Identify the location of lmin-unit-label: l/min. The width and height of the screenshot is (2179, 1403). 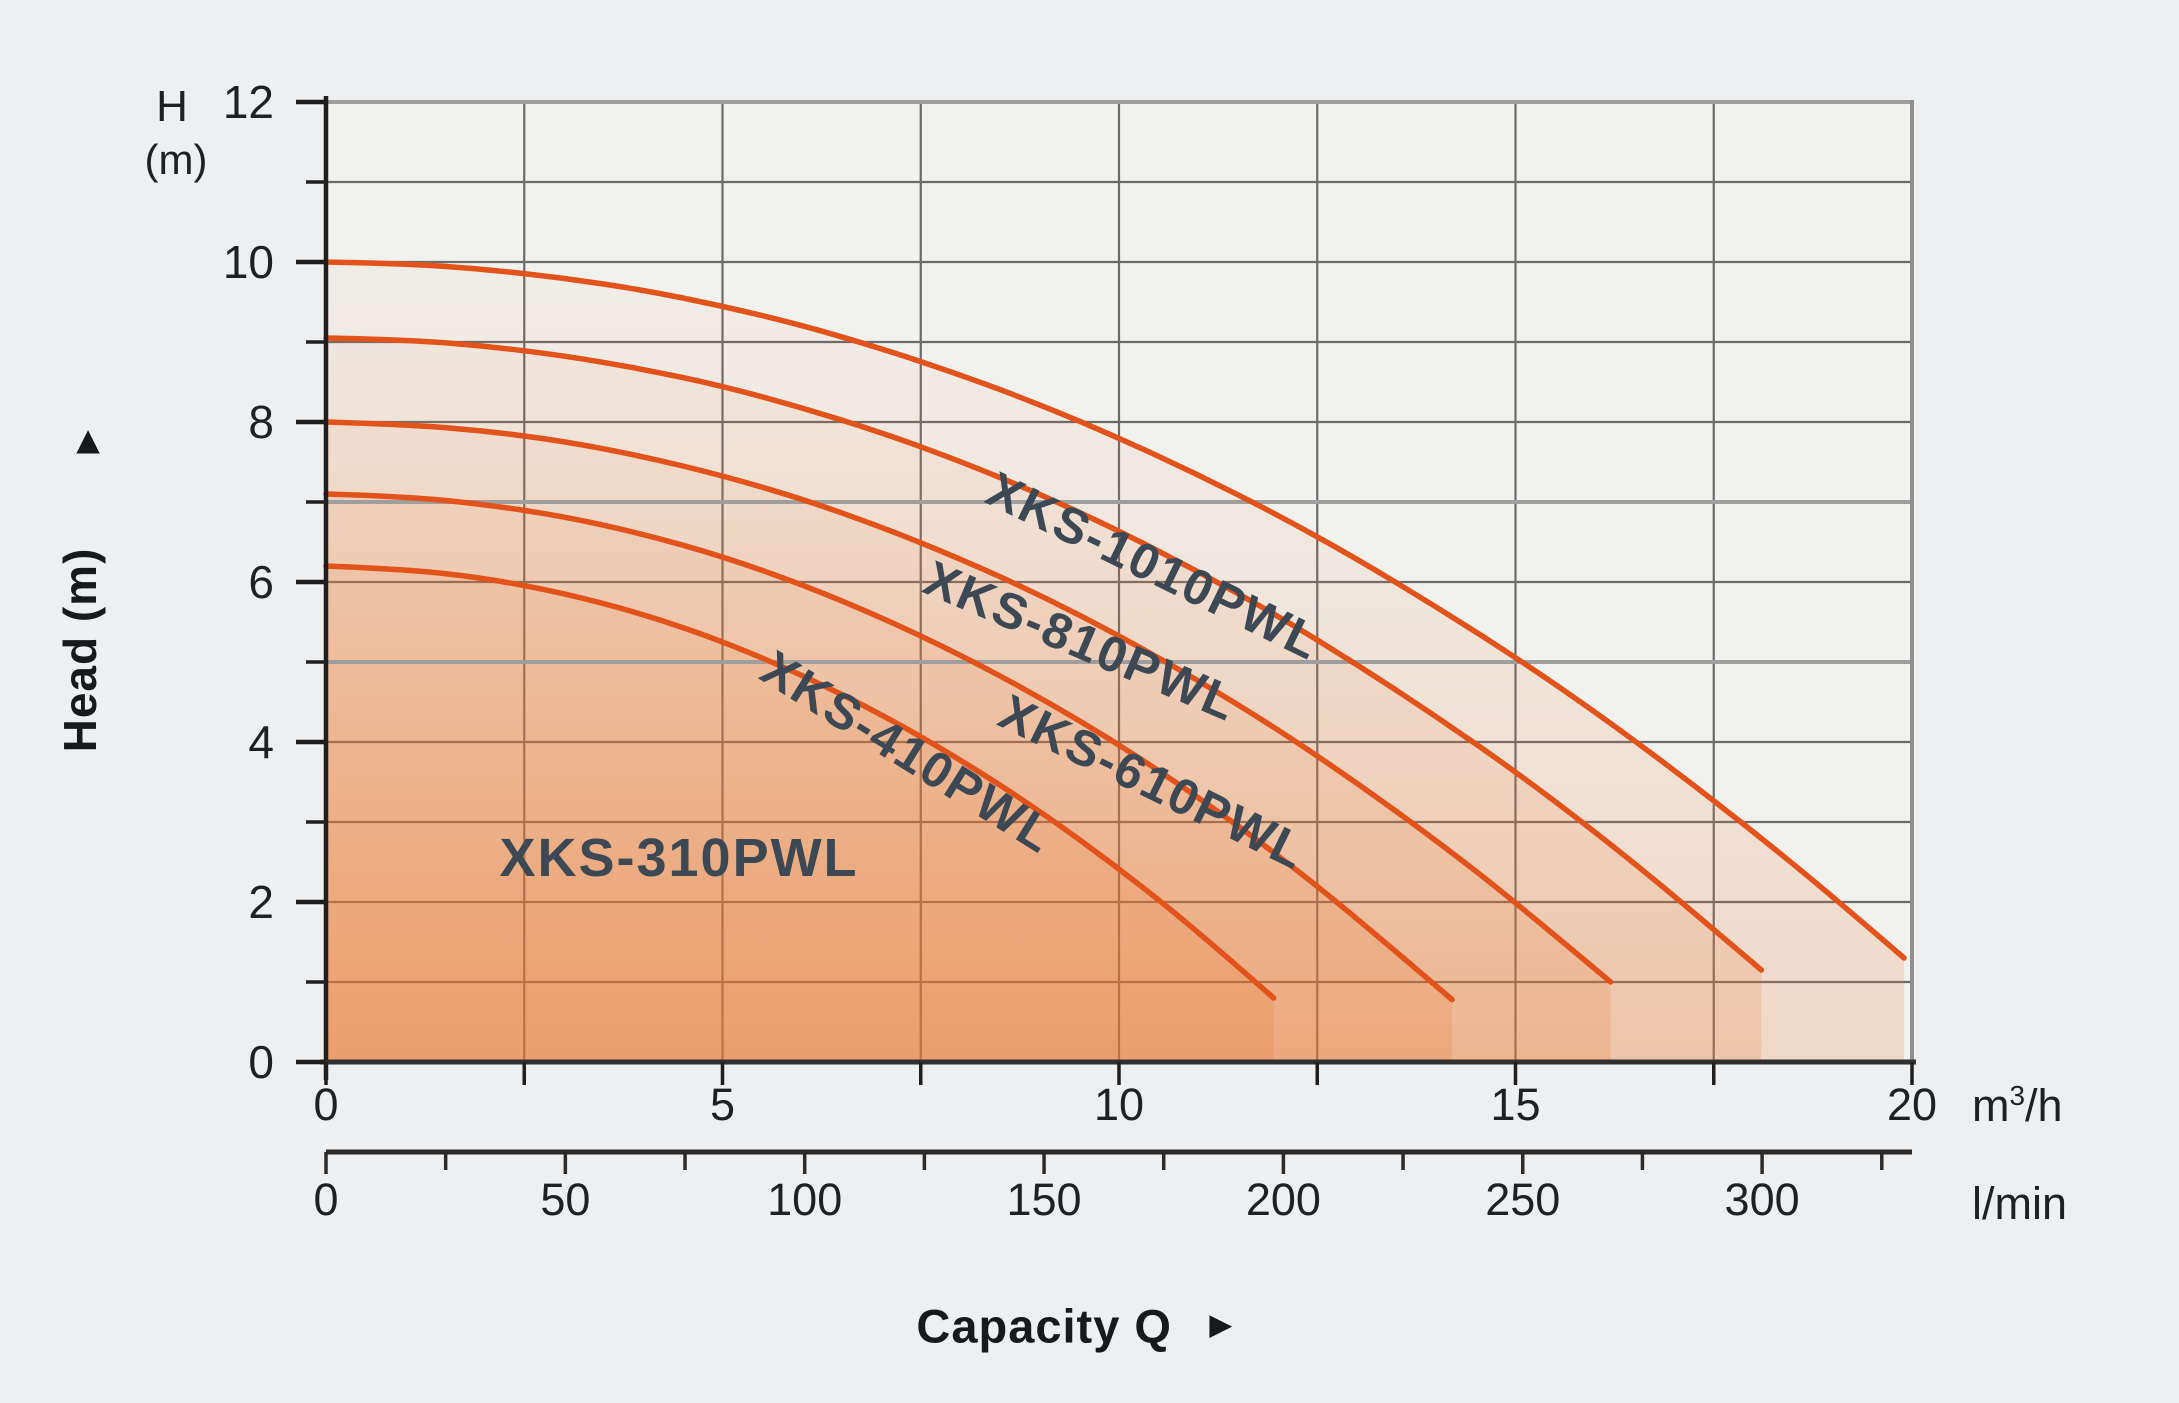
(2020, 1203).